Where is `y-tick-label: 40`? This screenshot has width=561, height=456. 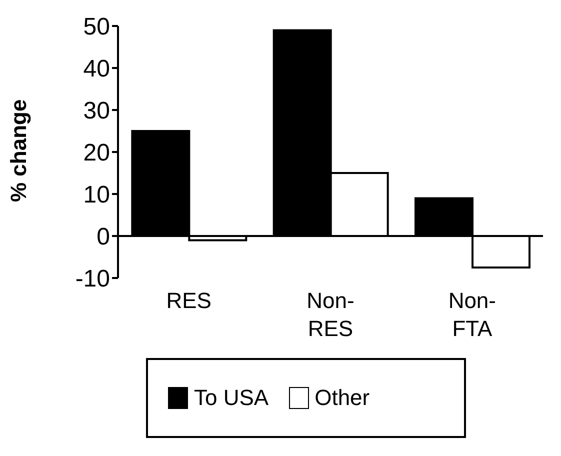 y-tick-label: 40 is located at coordinates (96, 69).